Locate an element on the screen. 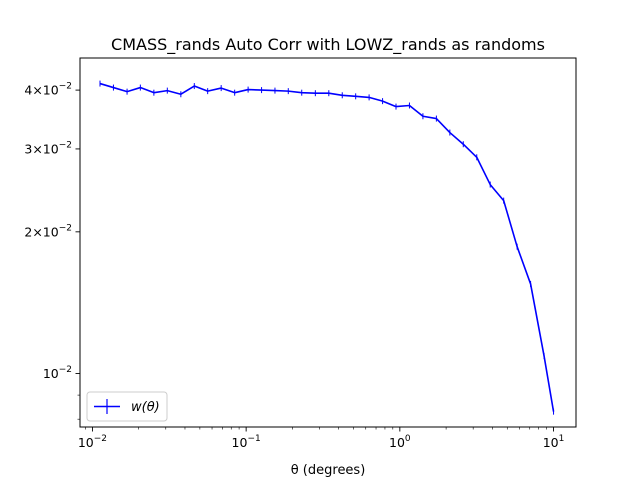 This screenshot has height=480, width=640. y-axis: 4×10⁻² 3×10⁻² 2×10⁻² 10−2 is located at coordinates (52, 251).